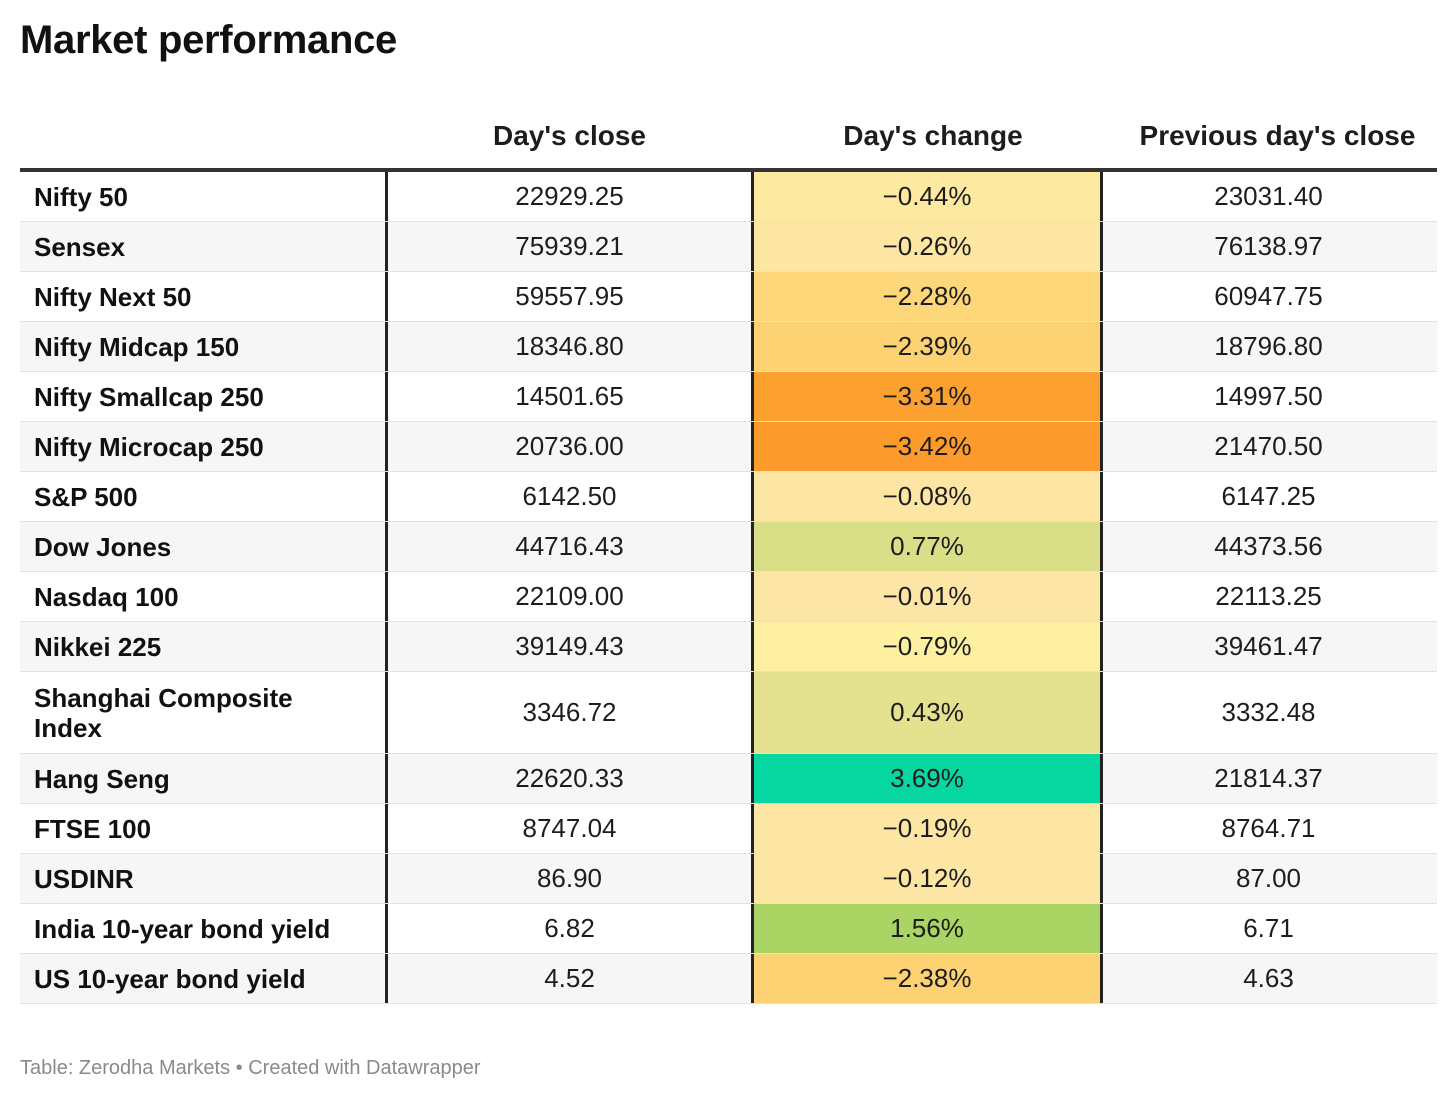  Describe the element at coordinates (80, 246) in the screenshot. I see `row-name: Sensex` at that location.